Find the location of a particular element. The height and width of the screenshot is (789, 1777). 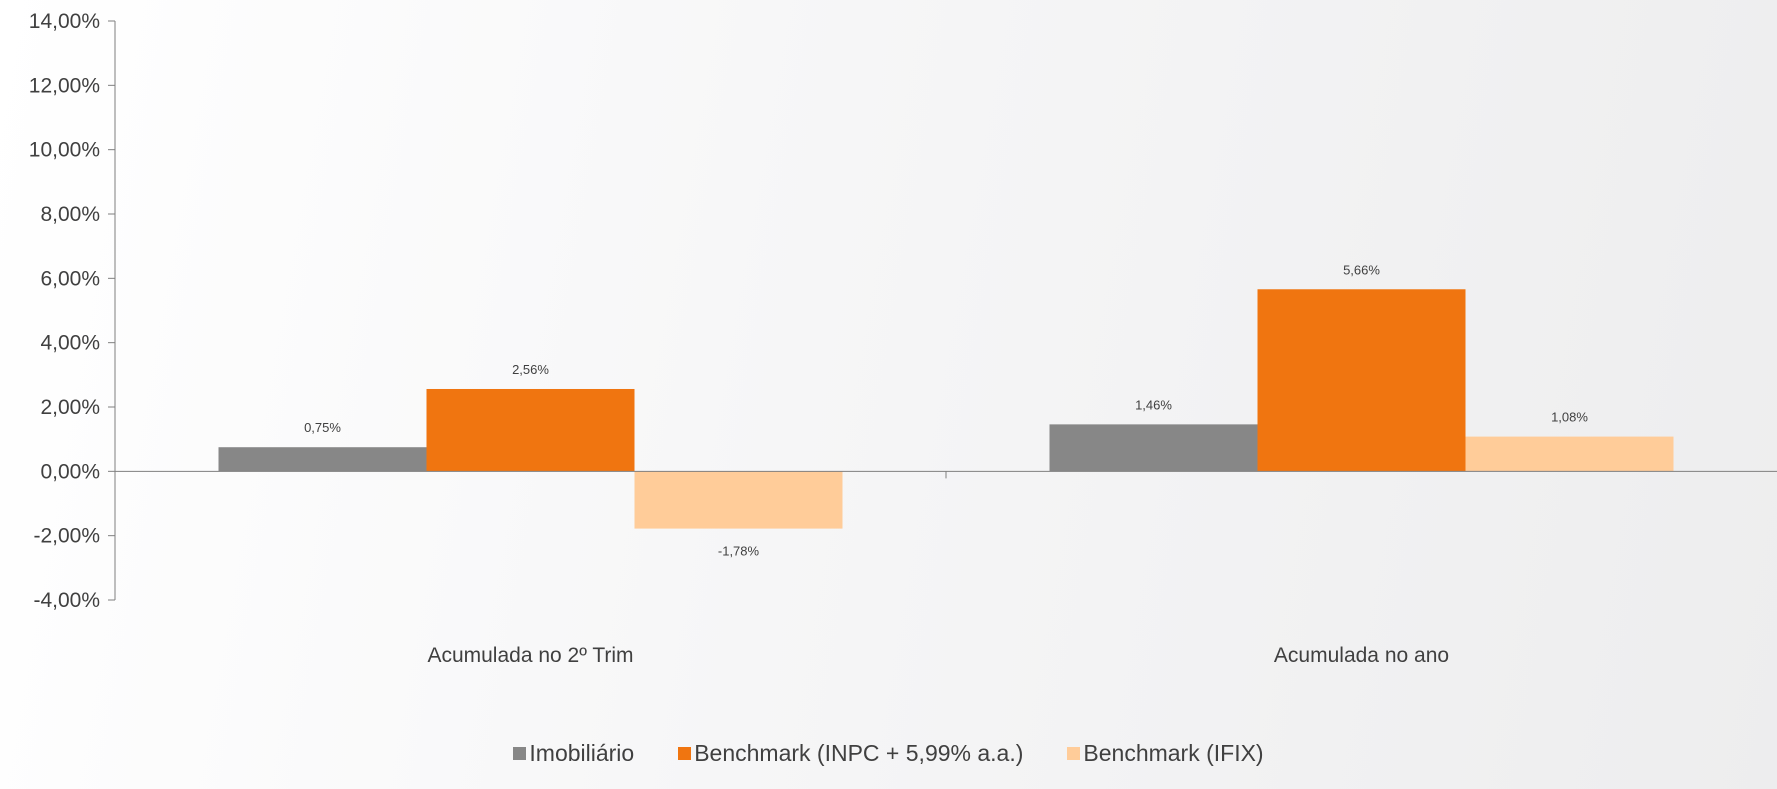

data-label: 1,08% is located at coordinates (1569, 417).